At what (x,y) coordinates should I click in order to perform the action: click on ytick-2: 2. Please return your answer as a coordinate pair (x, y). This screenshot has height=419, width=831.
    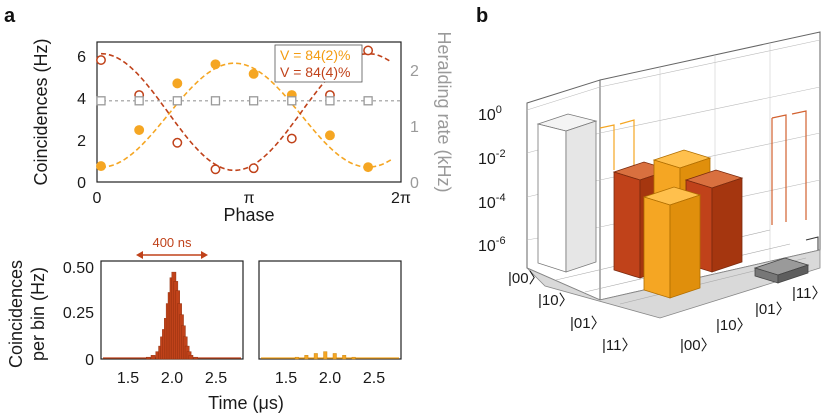
    Looking at the image, I should click on (81, 141).